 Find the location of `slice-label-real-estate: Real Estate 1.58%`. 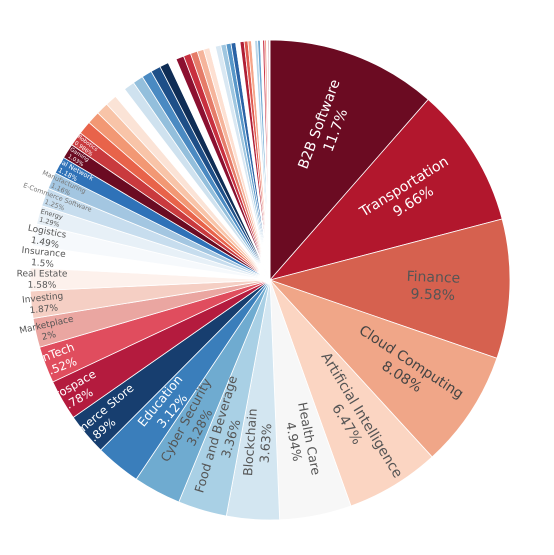

slice-label-real-estate: Real Estate 1.58% is located at coordinates (42, 279).